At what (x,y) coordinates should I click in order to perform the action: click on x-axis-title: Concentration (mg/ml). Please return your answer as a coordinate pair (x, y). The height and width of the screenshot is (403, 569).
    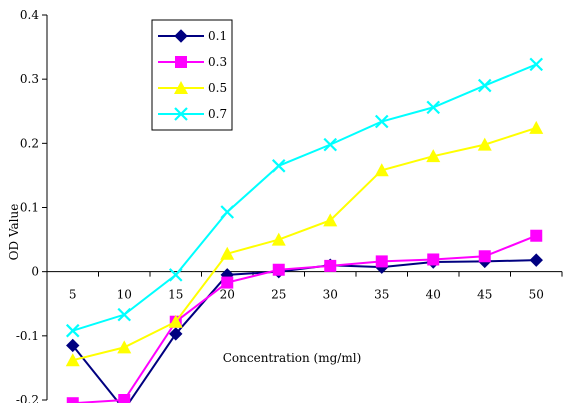
    Looking at the image, I should click on (292, 358).